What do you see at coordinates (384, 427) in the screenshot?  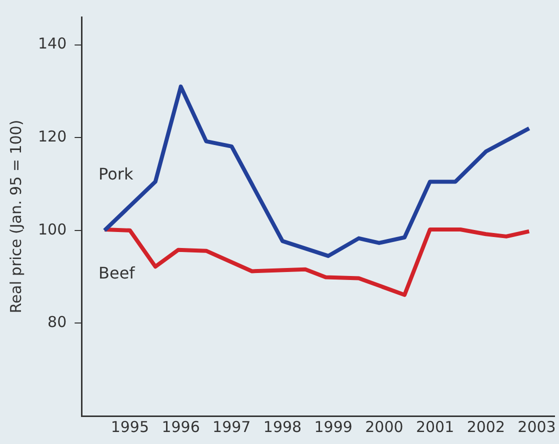 I see `x-tick-label: 2000` at bounding box center [384, 427].